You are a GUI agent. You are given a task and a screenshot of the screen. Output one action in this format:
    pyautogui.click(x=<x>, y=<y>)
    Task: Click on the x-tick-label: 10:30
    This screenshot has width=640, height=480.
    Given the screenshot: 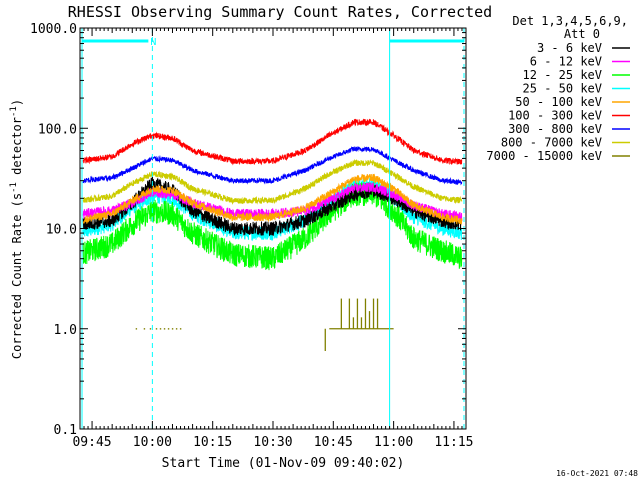 What is the action you would take?
    pyautogui.click(x=272, y=442)
    